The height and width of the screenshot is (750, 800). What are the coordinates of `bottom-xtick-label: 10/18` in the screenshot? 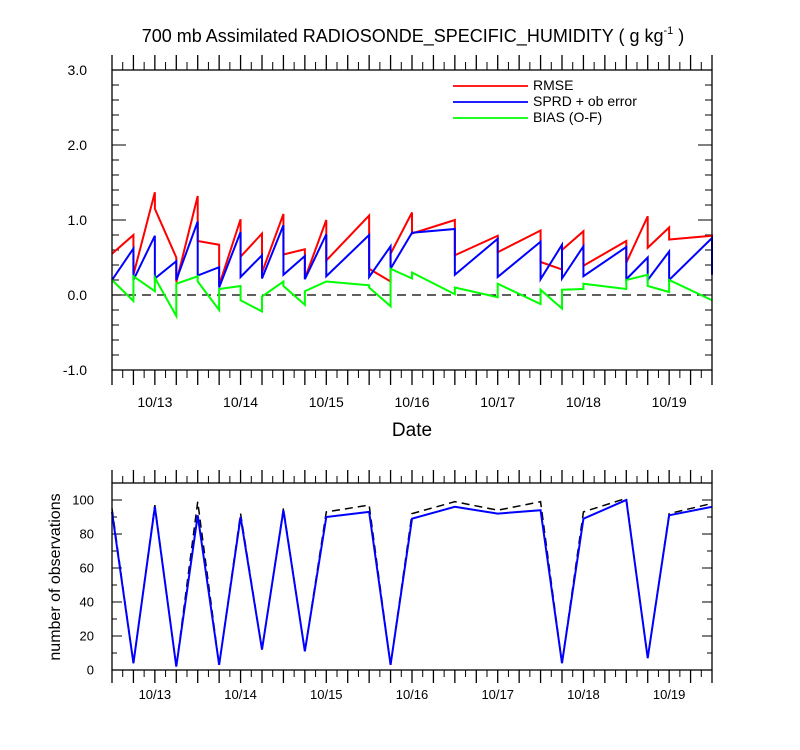 It's located at (583, 694).